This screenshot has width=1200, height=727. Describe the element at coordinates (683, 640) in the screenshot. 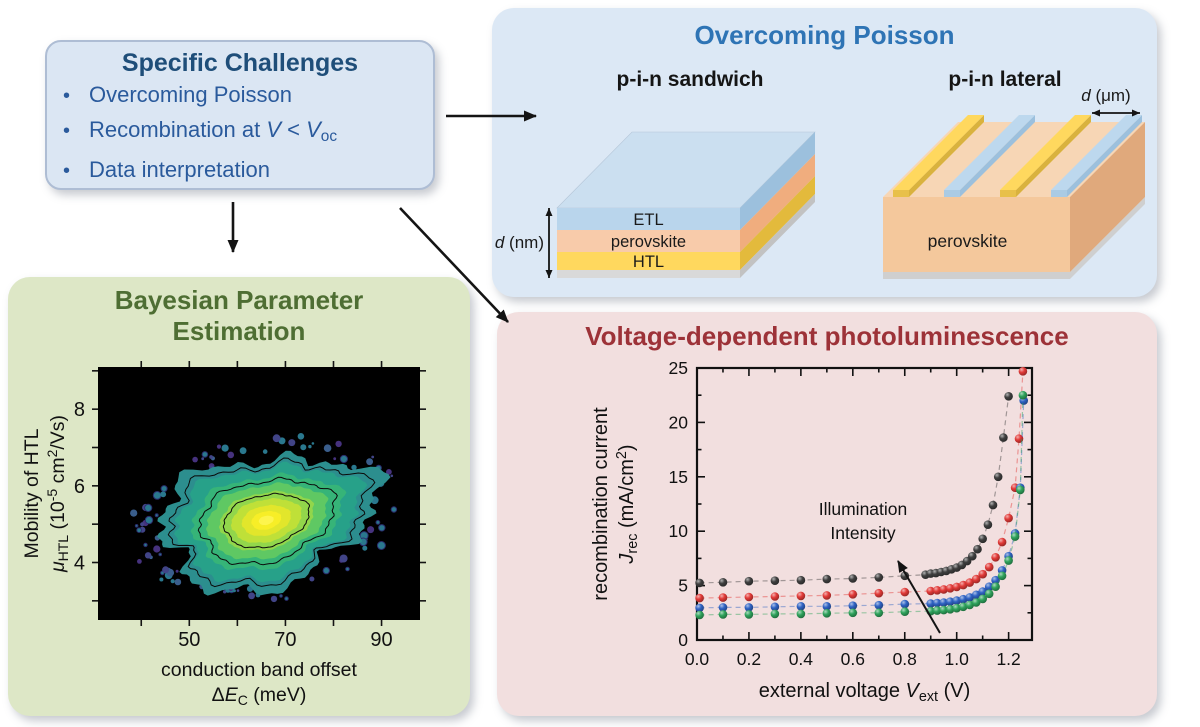

I see `svg-text: 0` at that location.